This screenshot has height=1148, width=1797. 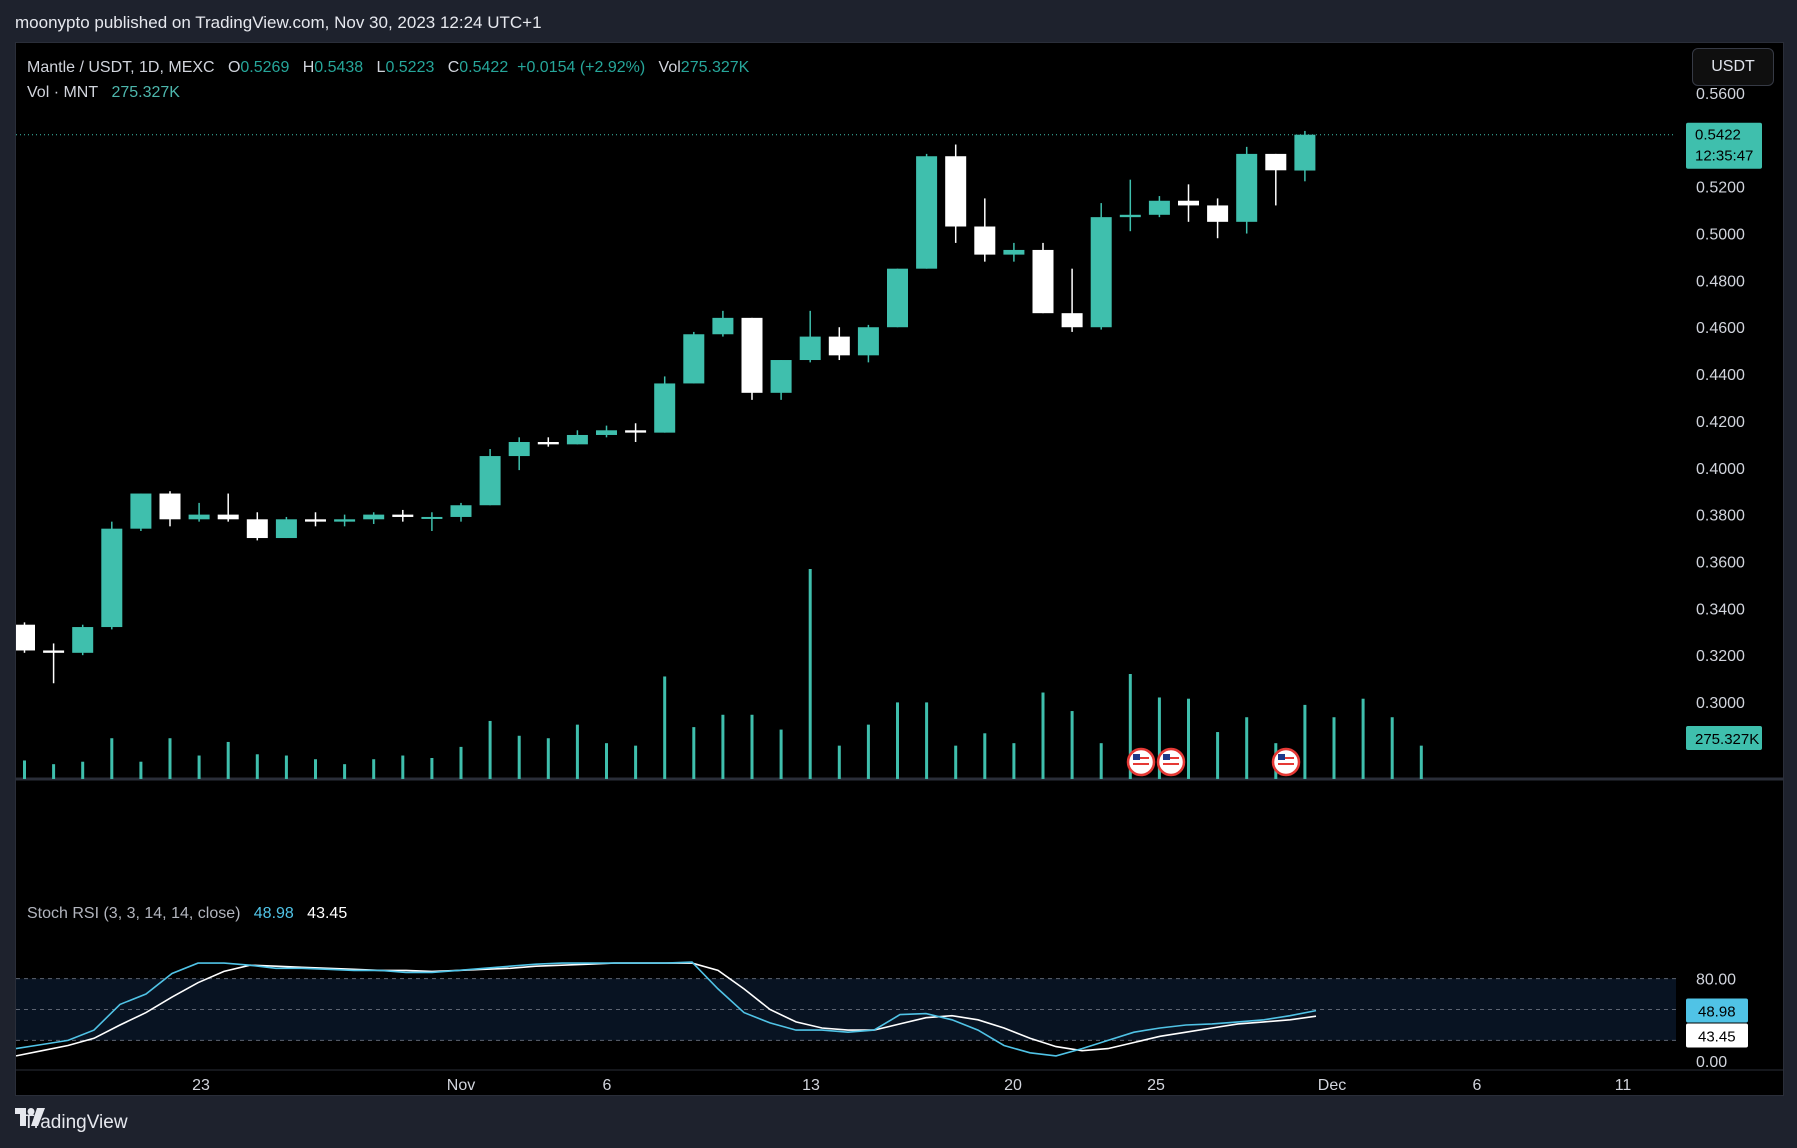 I want to click on currency-button: USDT, so click(x=1733, y=67).